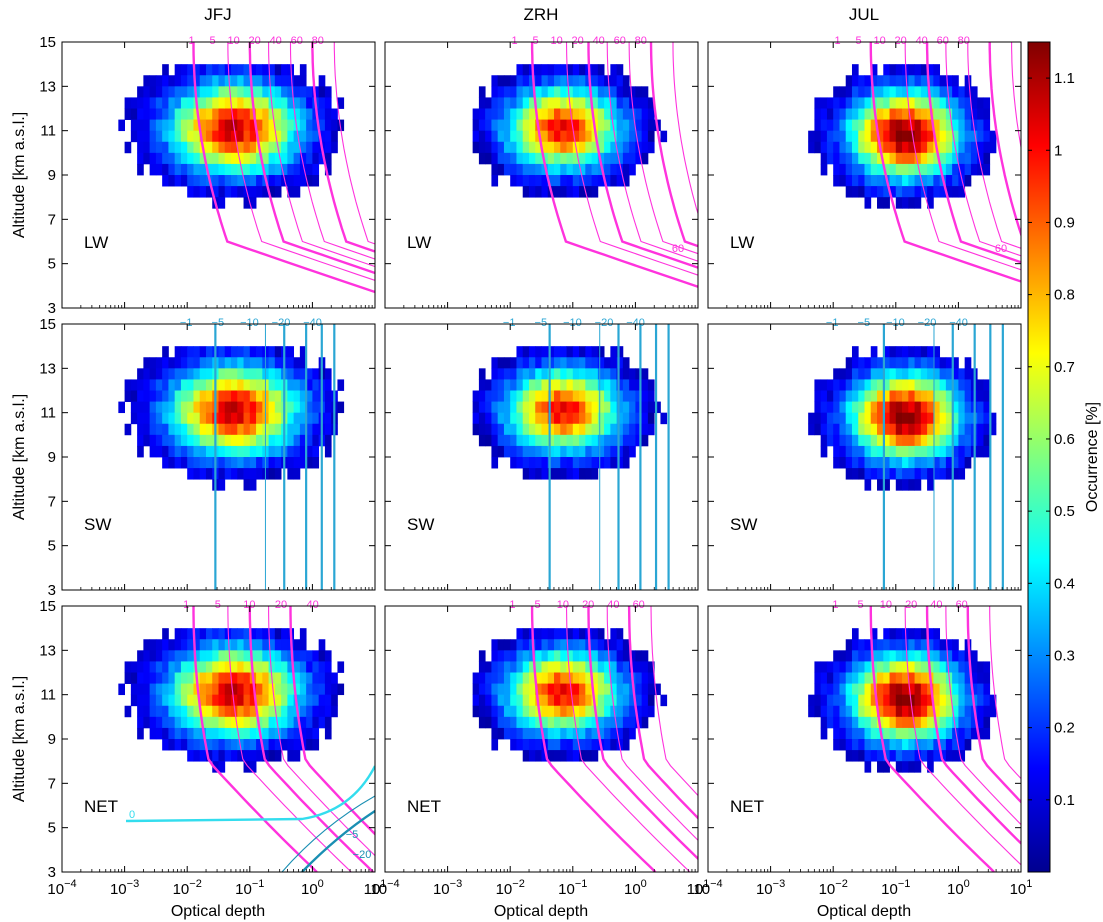 The height and width of the screenshot is (922, 1103). What do you see at coordinates (577, 41) in the screenshot?
I see `contour-label-4: 20` at bounding box center [577, 41].